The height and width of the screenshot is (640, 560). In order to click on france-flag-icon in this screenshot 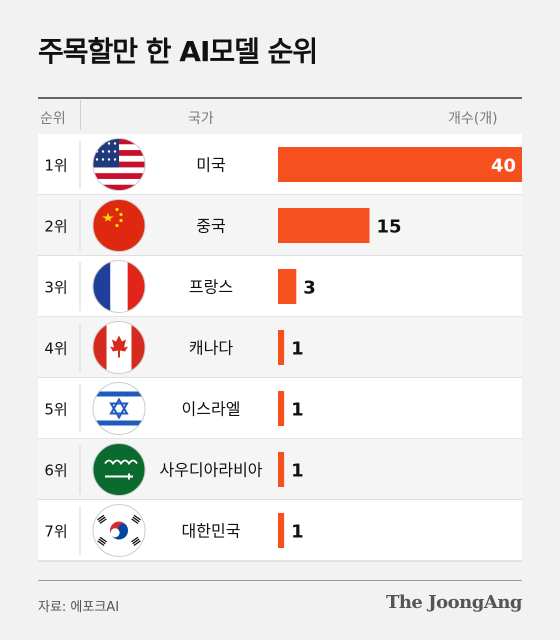, I will do `click(119, 286)`.